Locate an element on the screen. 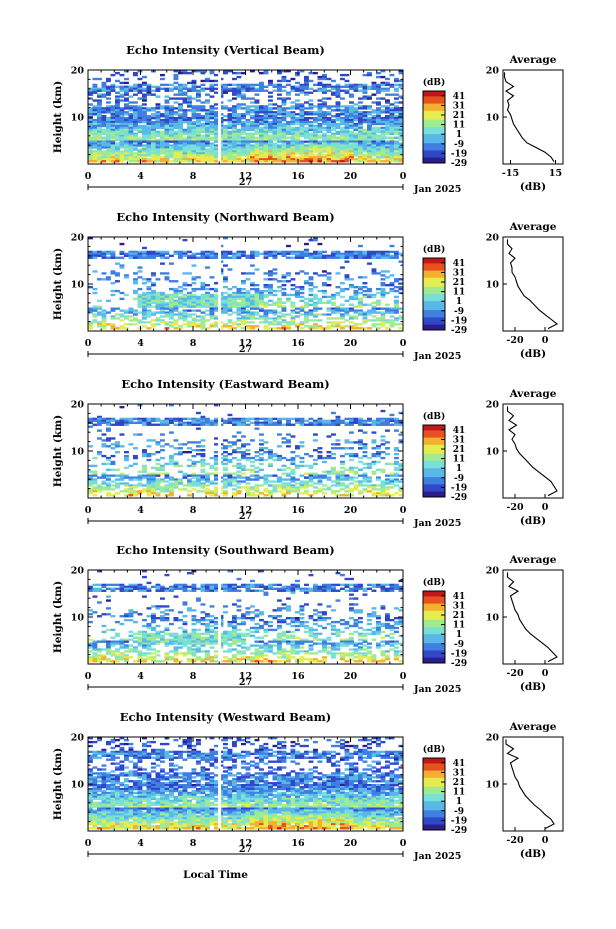 This screenshot has height=929, width=616. colorbar-swatch is located at coordinates (434, 97).